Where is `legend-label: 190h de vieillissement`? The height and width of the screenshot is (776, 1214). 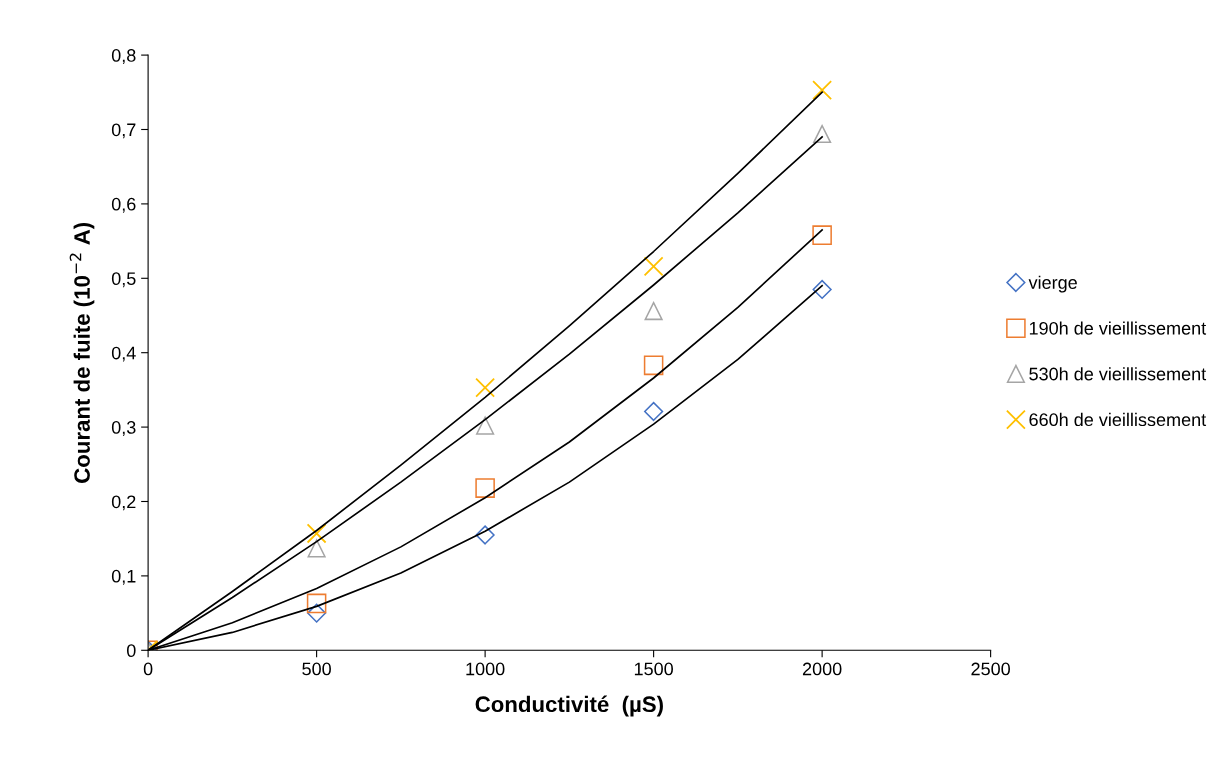 legend-label: 190h de vieillissement is located at coordinates (1118, 328).